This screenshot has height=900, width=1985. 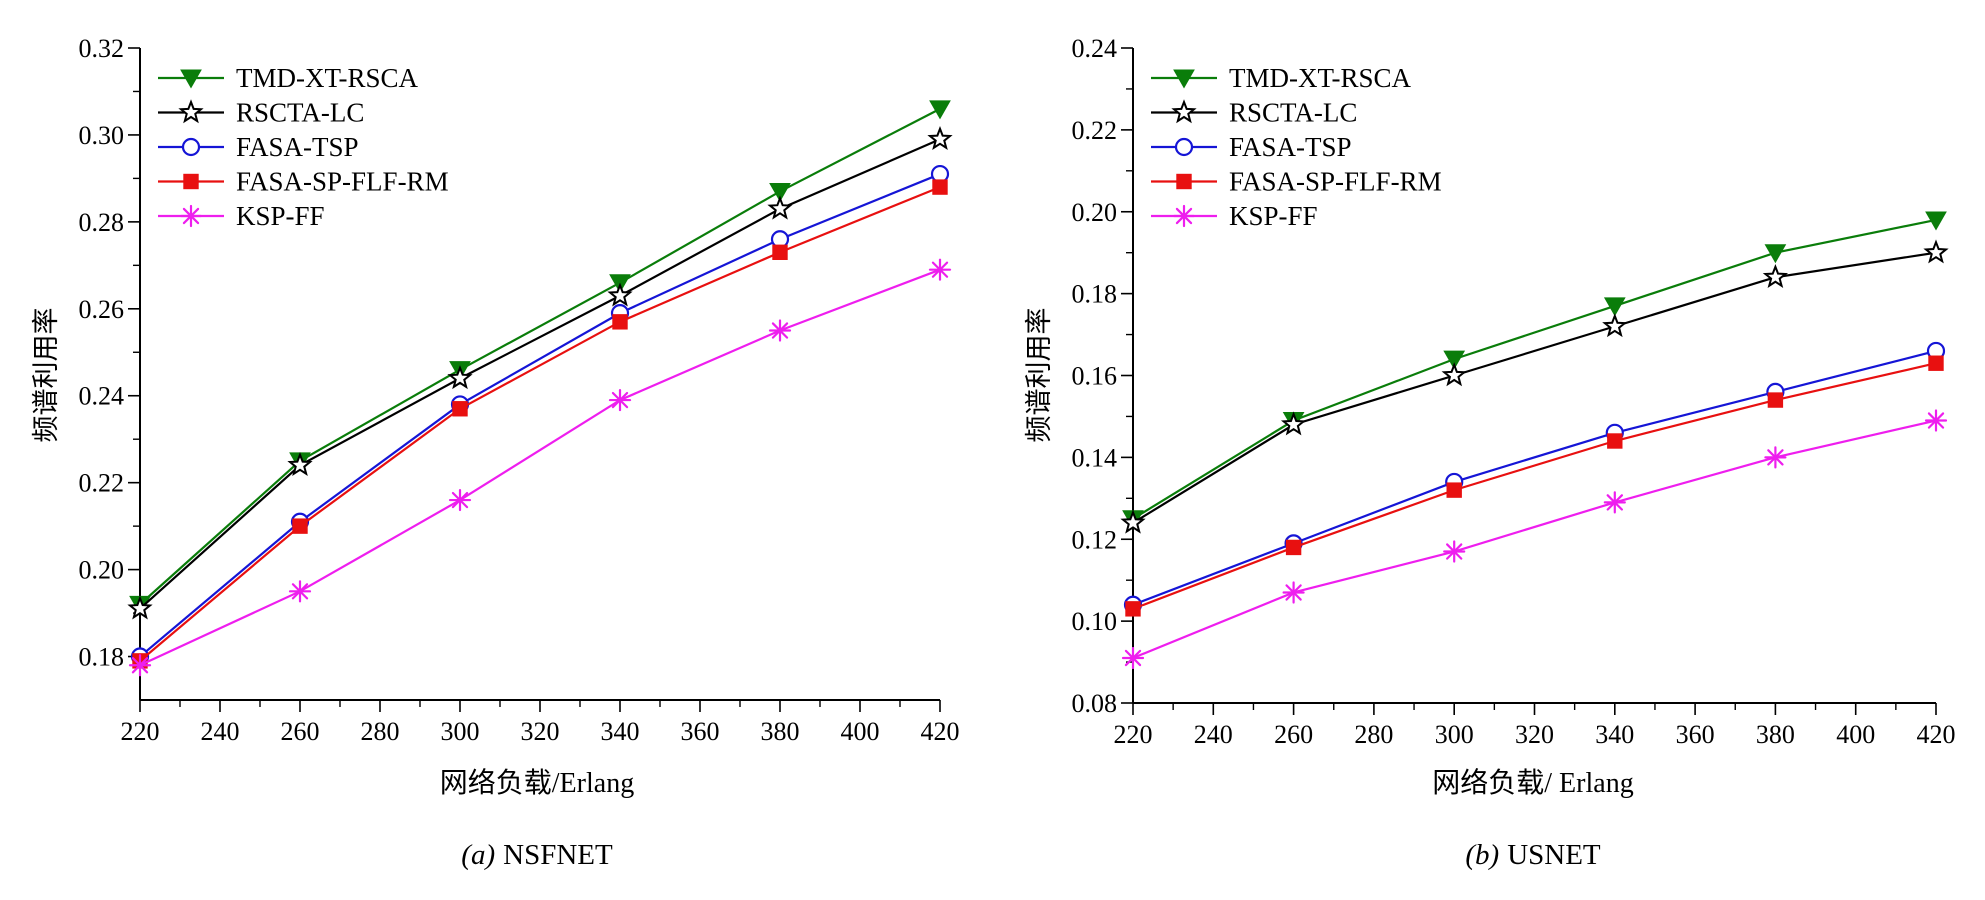 I want to click on legend-marker-ksp-ff-stroke, so click(x=191, y=216).